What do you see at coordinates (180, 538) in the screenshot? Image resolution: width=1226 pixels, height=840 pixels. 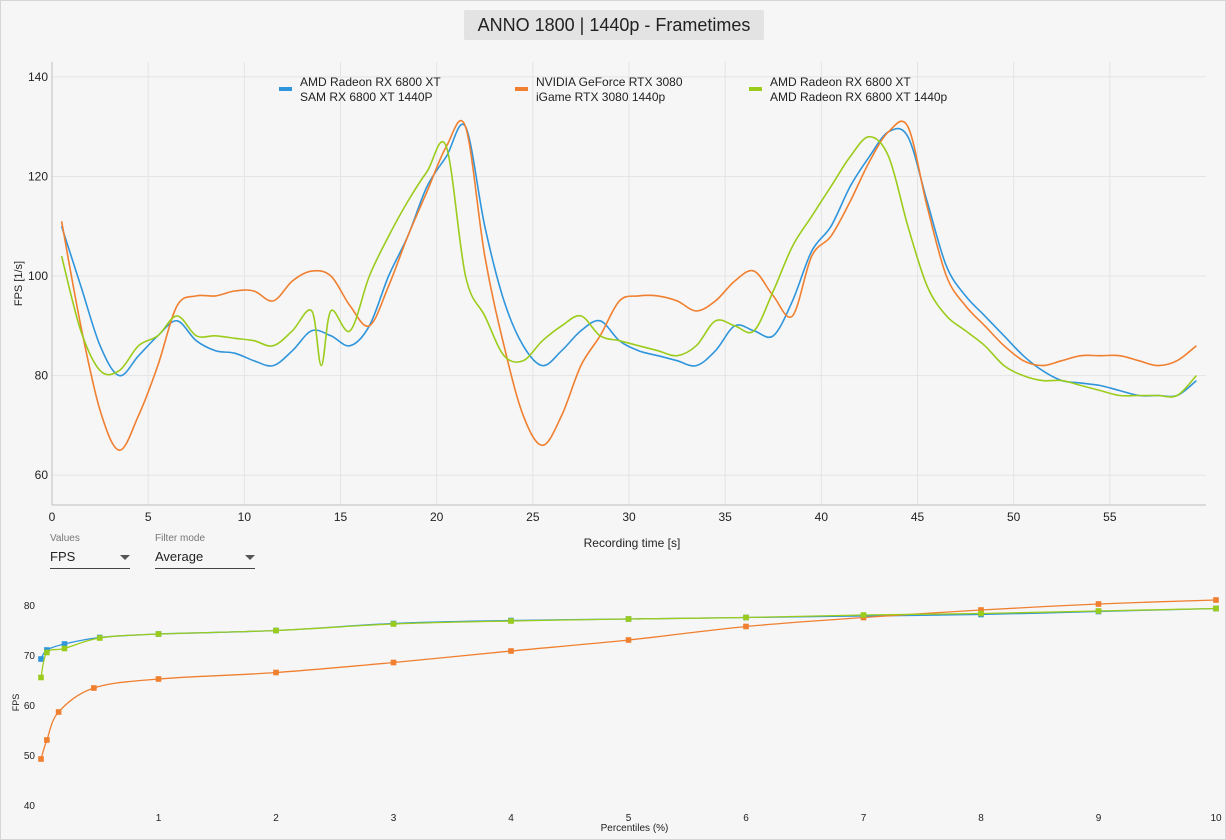 I see `filter-mode-label: Filter mode` at bounding box center [180, 538].